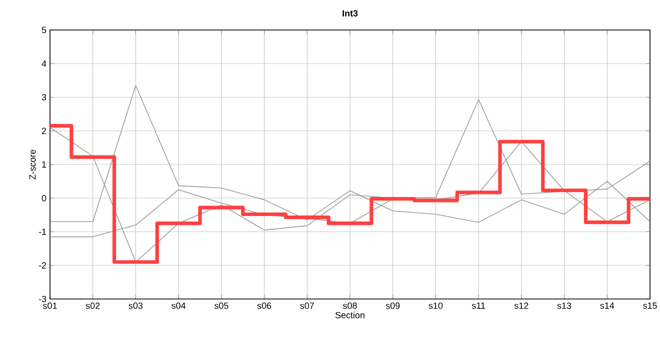 This screenshot has width=660, height=360. I want to click on x-tick-label: s11, so click(479, 305).